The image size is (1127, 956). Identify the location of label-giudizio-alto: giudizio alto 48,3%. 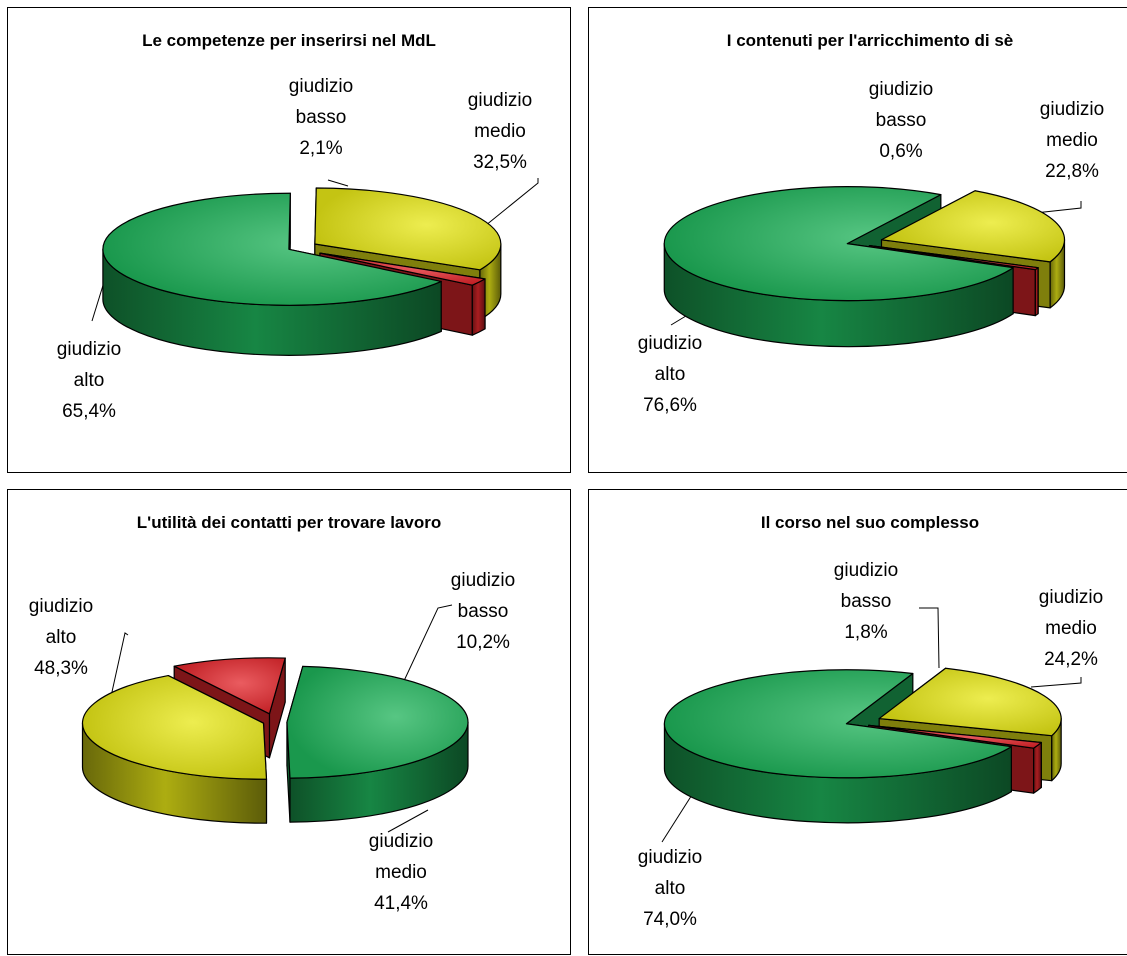
(61, 637).